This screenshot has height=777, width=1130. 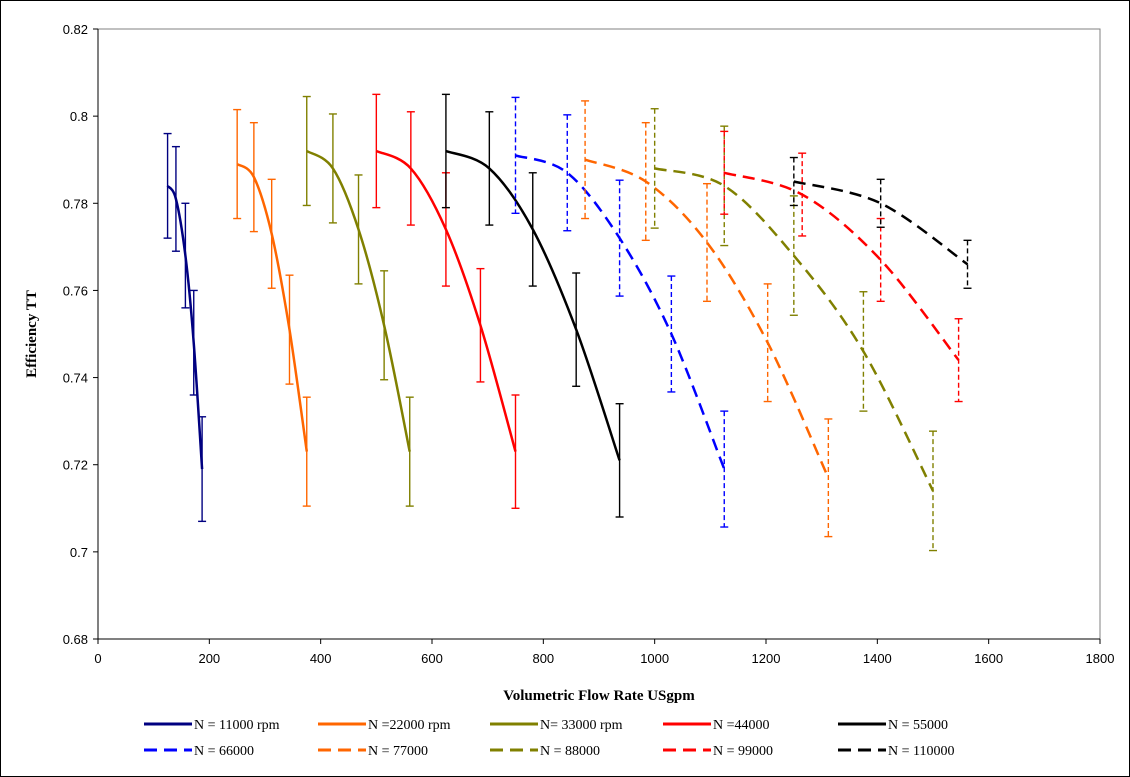 What do you see at coordinates (75, 29) in the screenshot?
I see `y-tick-label: 0.82` at bounding box center [75, 29].